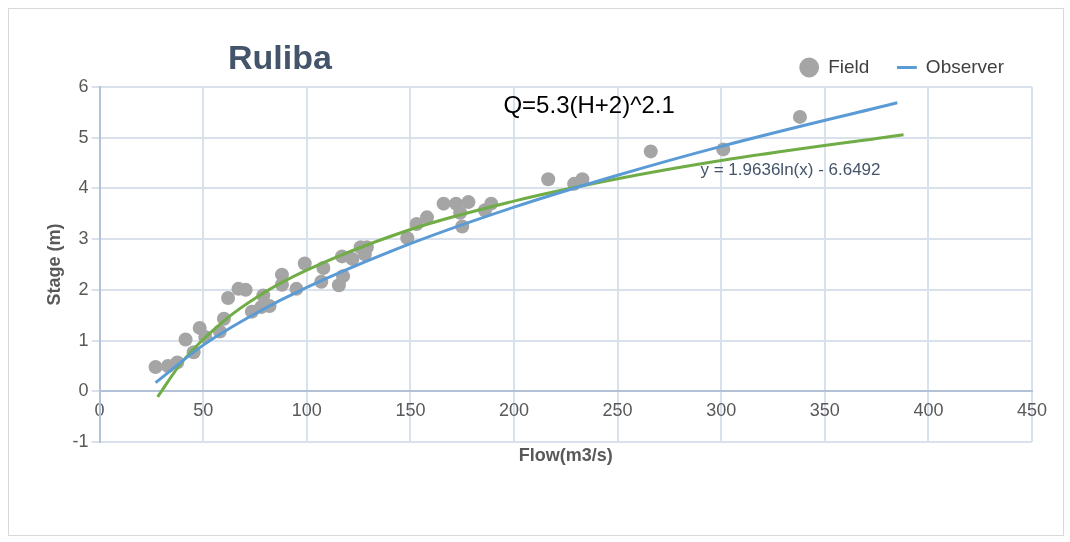  What do you see at coordinates (617, 410) in the screenshot?
I see `x-tick-label: 250` at bounding box center [617, 410].